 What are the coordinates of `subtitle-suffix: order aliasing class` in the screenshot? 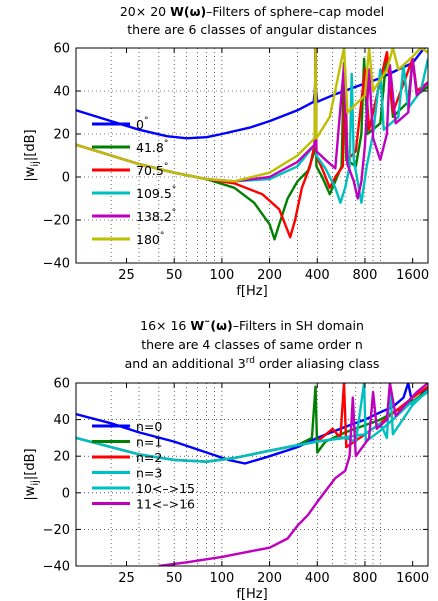 It's located at (317, 363).